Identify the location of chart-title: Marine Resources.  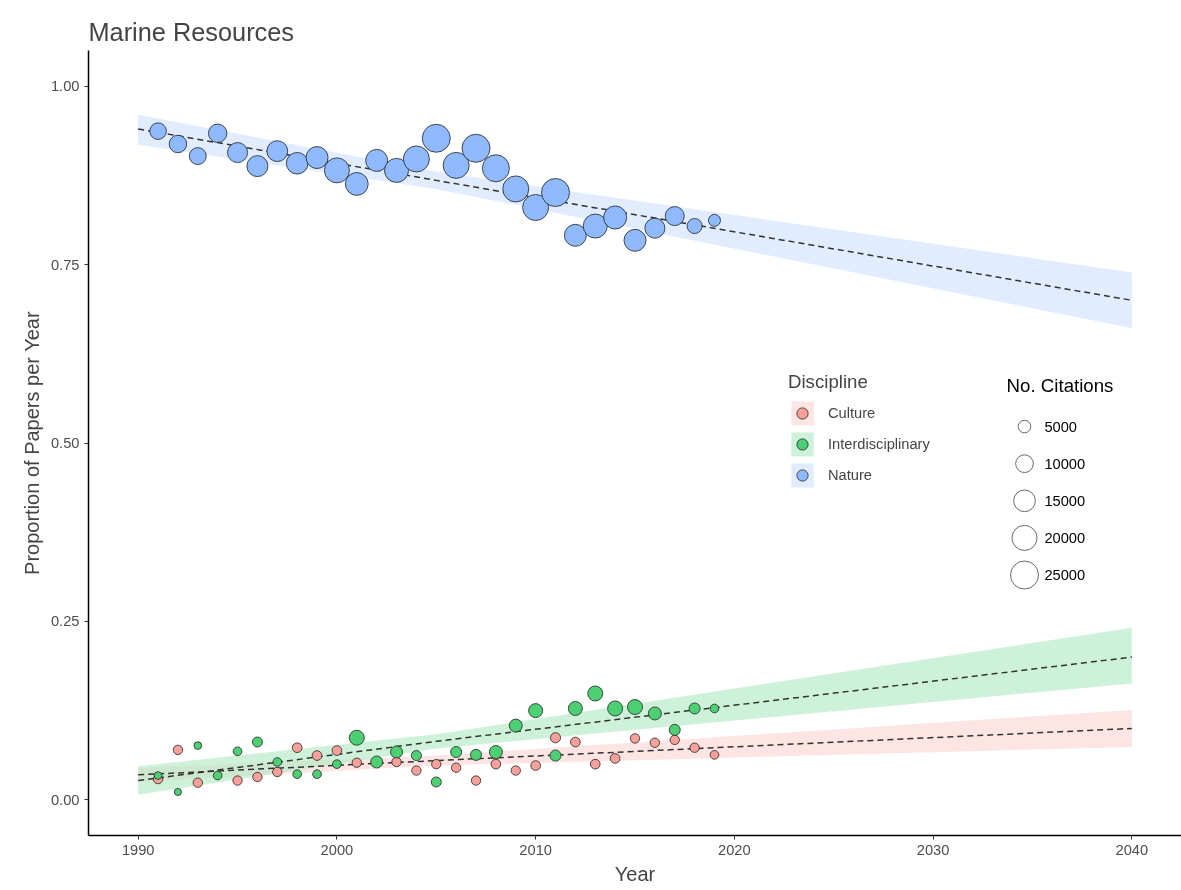
(191, 31).